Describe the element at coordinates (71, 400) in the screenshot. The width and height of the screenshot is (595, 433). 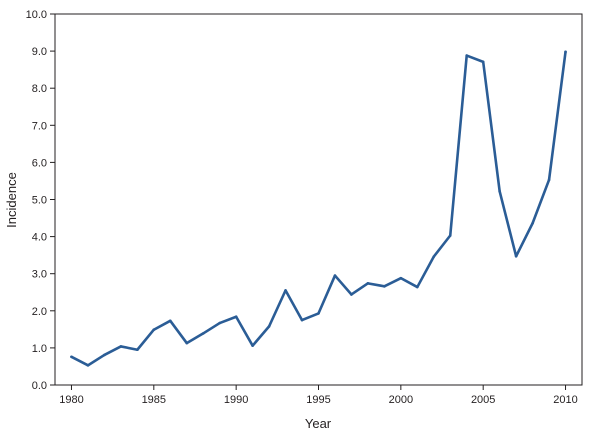
I see `x-tick-label: 1980` at that location.